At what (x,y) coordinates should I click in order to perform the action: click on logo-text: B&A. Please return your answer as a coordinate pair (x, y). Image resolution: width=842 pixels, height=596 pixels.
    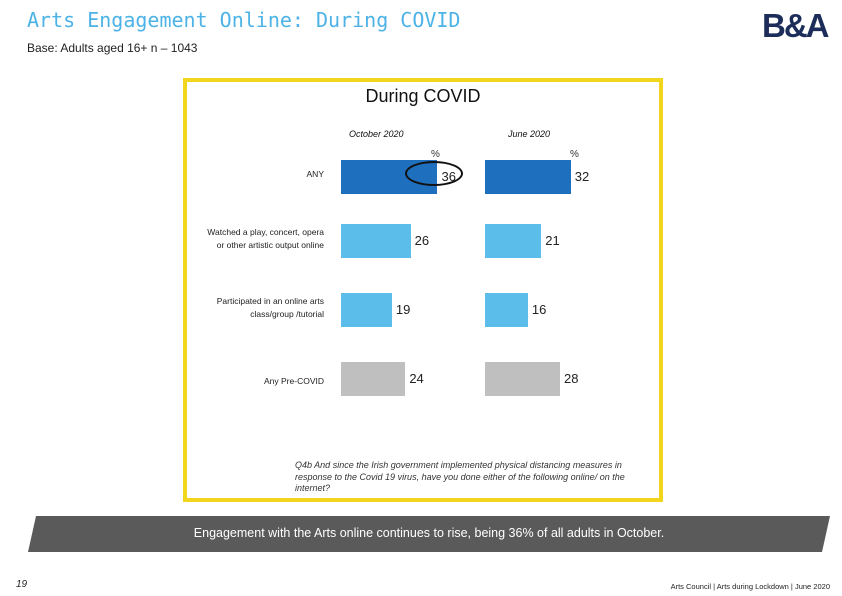
    Looking at the image, I should click on (795, 24).